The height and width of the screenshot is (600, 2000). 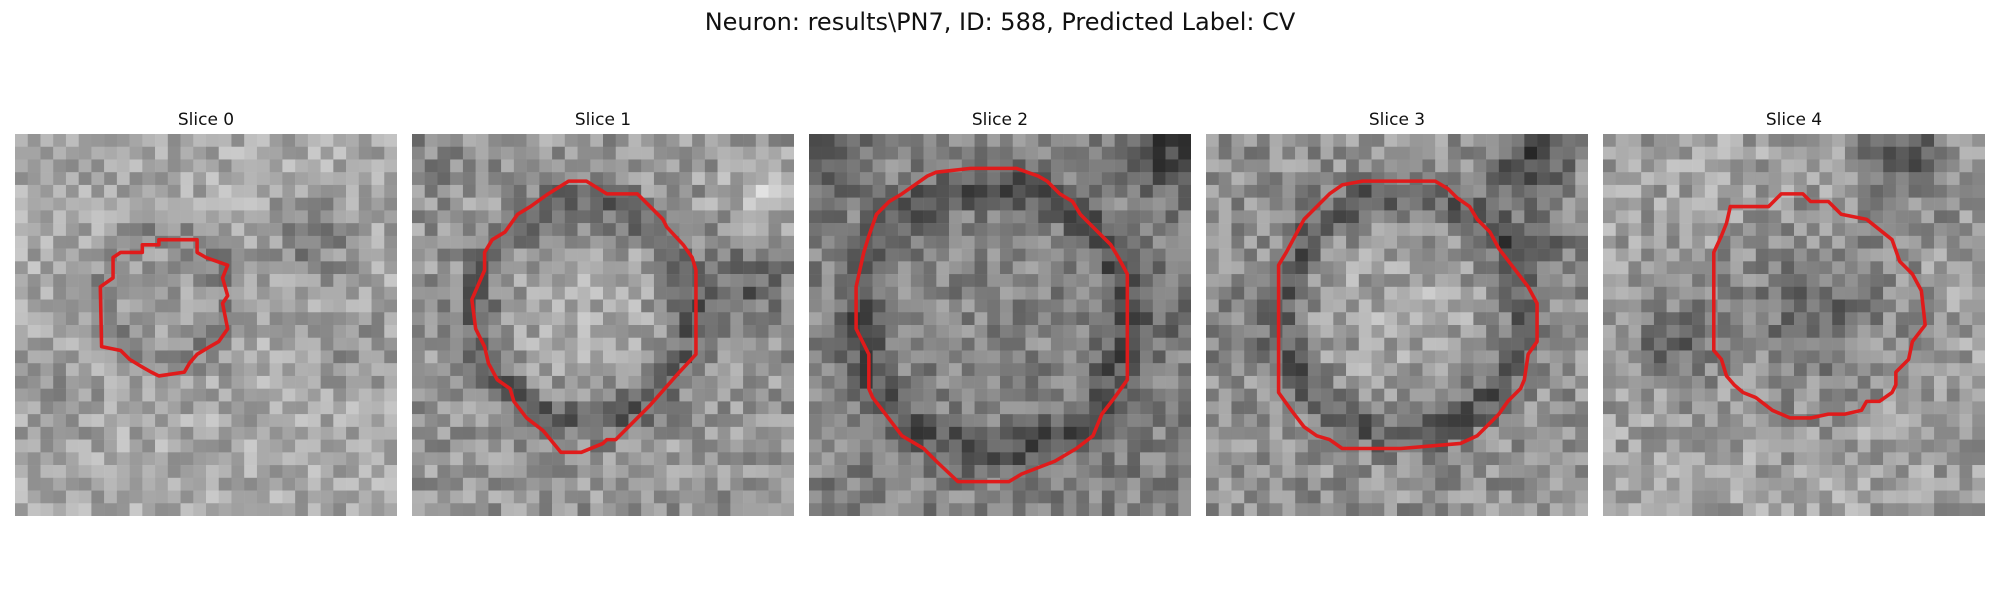 What do you see at coordinates (1000, 120) in the screenshot?
I see `slice-title: Slice 2` at bounding box center [1000, 120].